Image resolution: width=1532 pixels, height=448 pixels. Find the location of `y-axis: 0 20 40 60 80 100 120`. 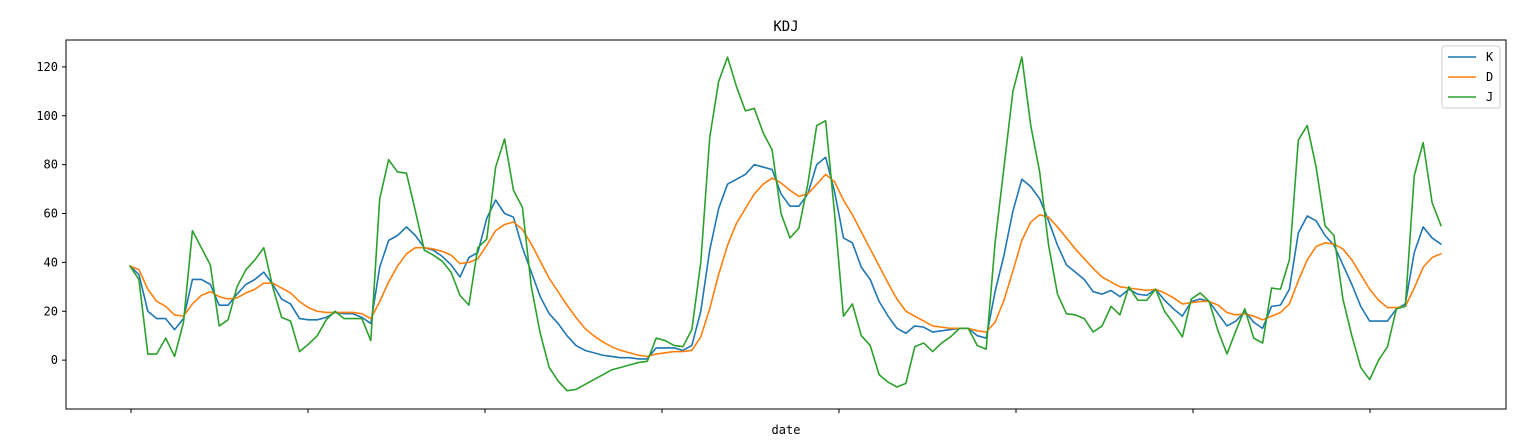

y-axis: 0 20 40 60 80 100 120 is located at coordinates (51, 213).